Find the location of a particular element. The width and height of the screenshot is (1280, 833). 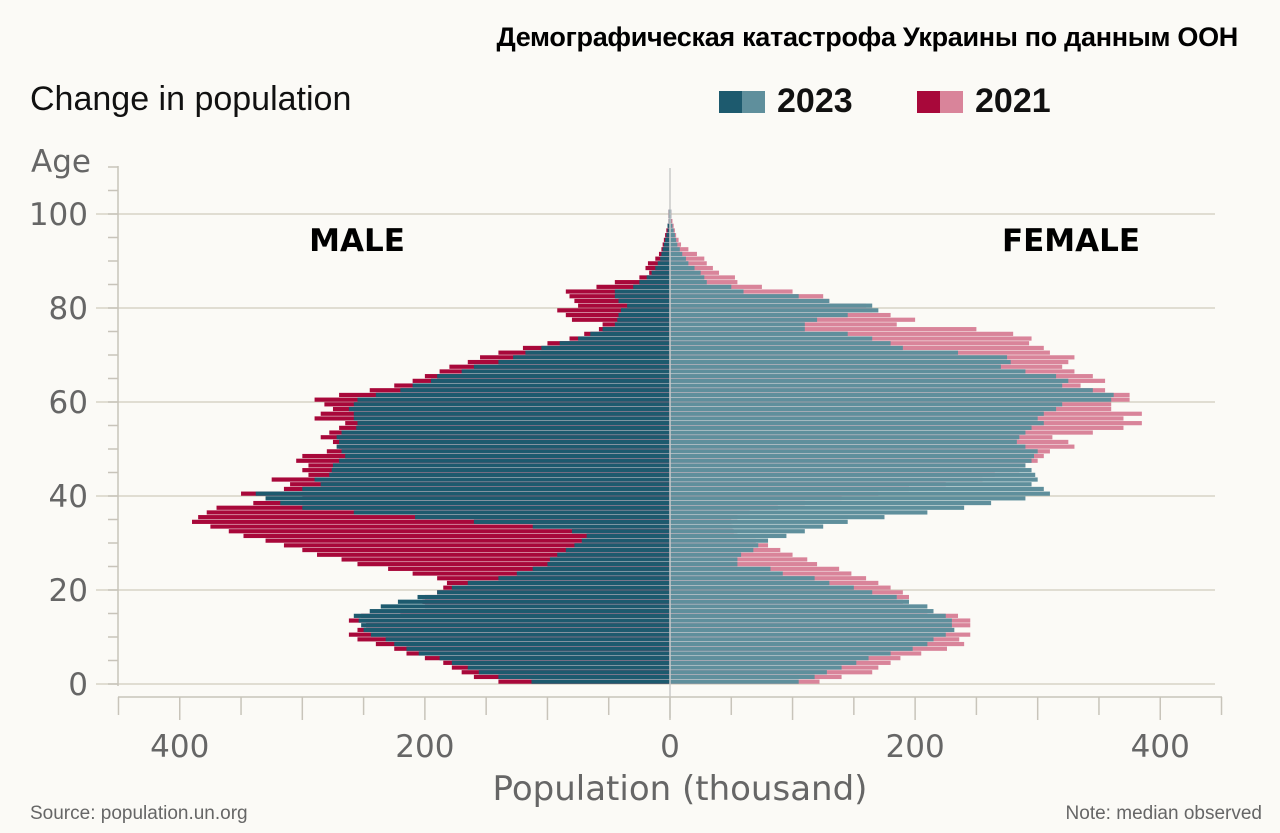

female-label: FEMALE is located at coordinates (1071, 241).